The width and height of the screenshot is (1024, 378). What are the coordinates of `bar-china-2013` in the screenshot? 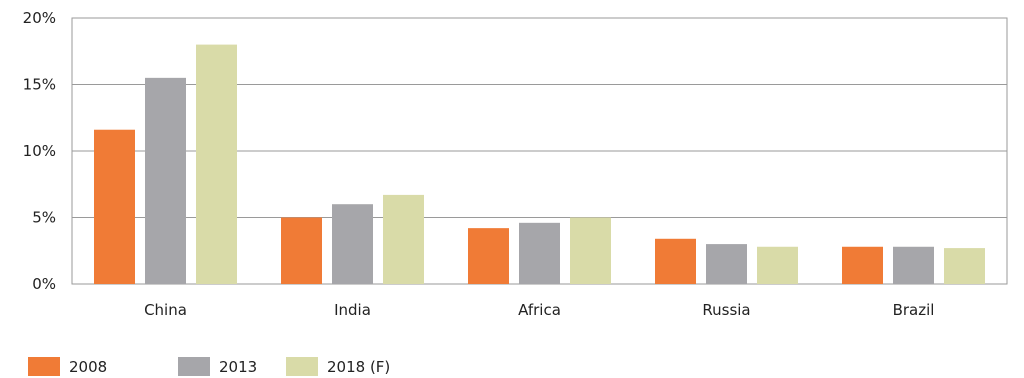 It's located at (165, 180).